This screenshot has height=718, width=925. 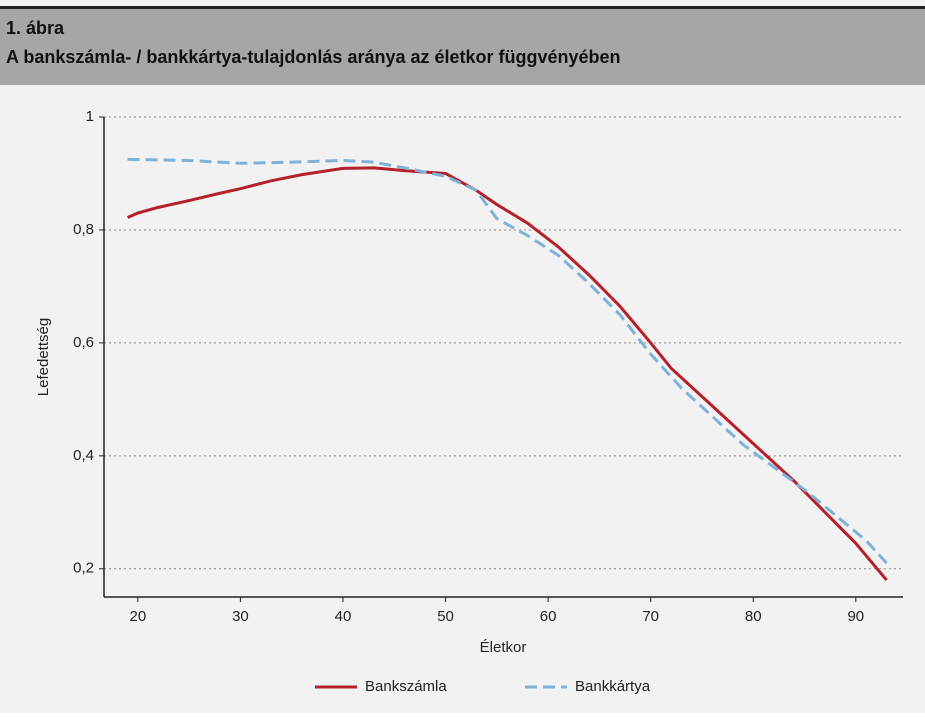 I want to click on x-tick-label: 70, so click(x=650, y=616).